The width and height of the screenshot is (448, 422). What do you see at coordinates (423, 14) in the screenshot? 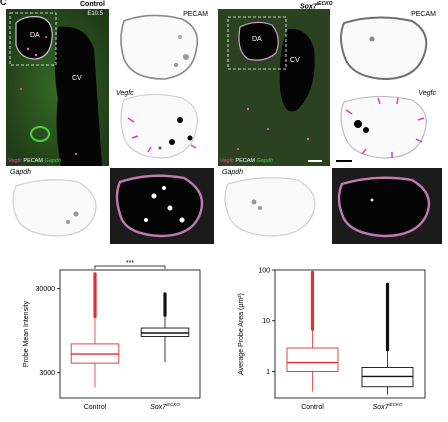
I see `mutant-pecam-label: PECAM` at bounding box center [423, 14].